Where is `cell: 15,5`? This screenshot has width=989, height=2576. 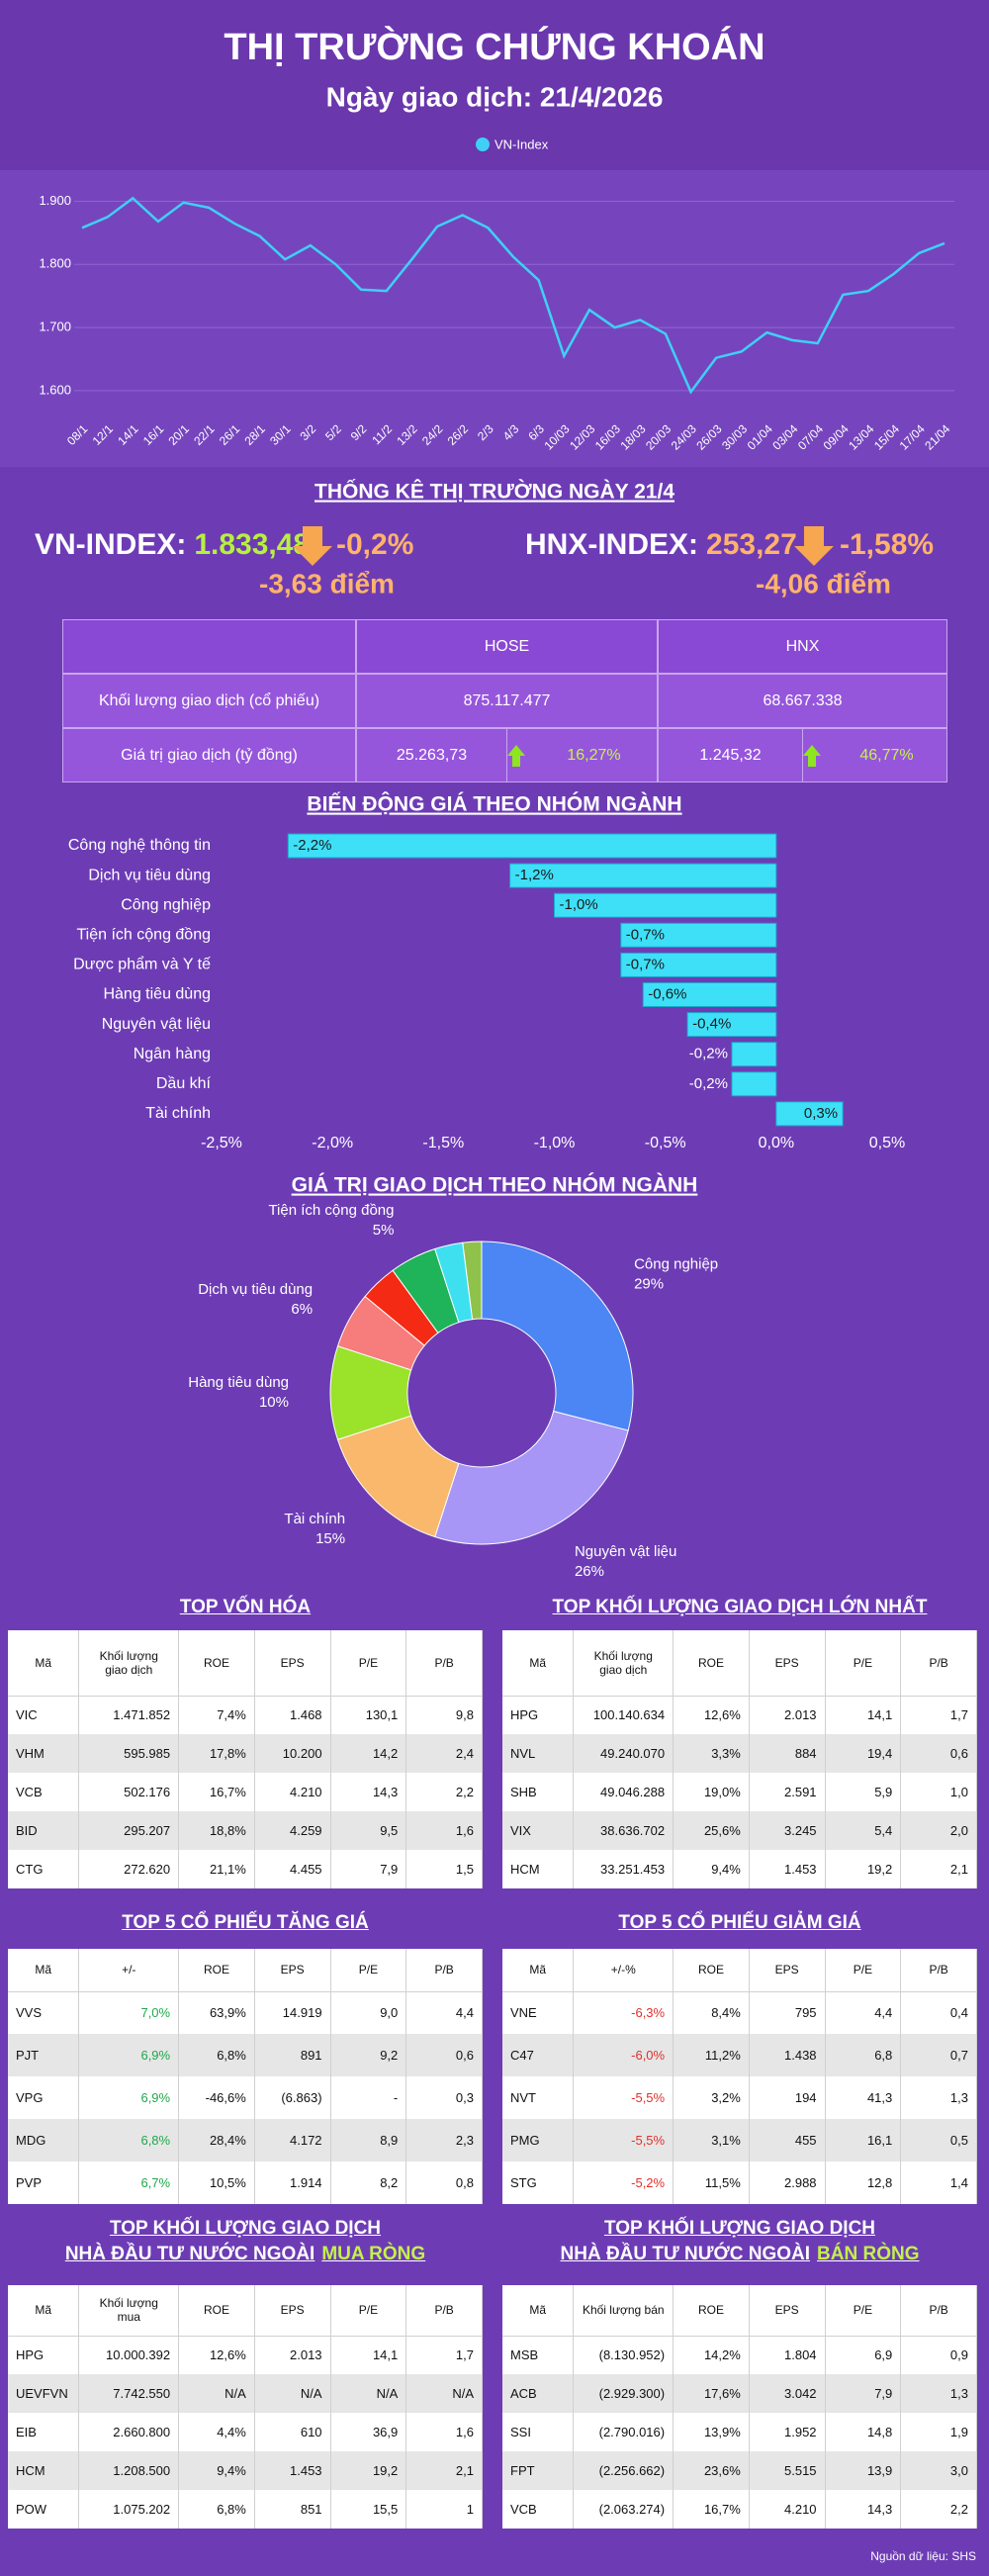 cell: 15,5 is located at coordinates (368, 2509).